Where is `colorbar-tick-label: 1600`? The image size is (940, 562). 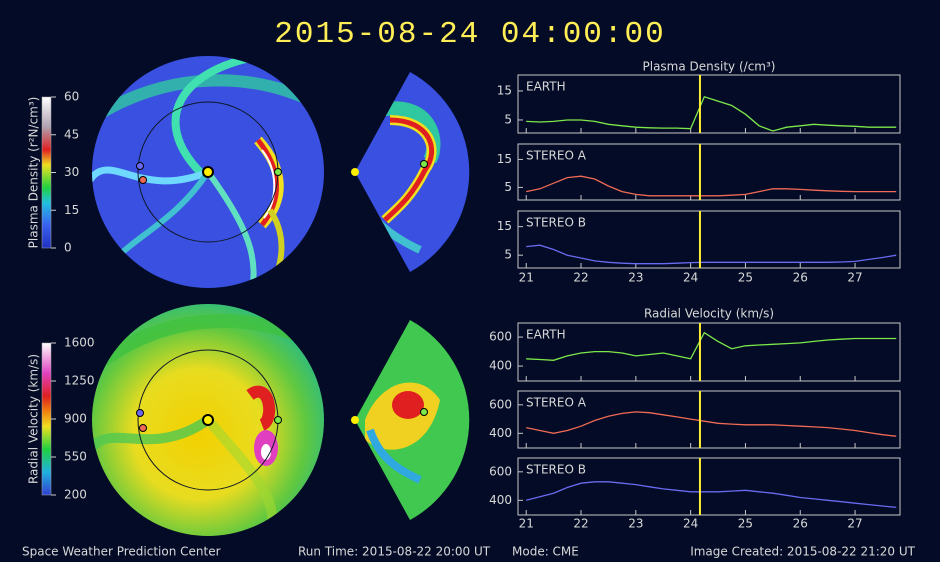 colorbar-tick-label: 1600 is located at coordinates (79, 343).